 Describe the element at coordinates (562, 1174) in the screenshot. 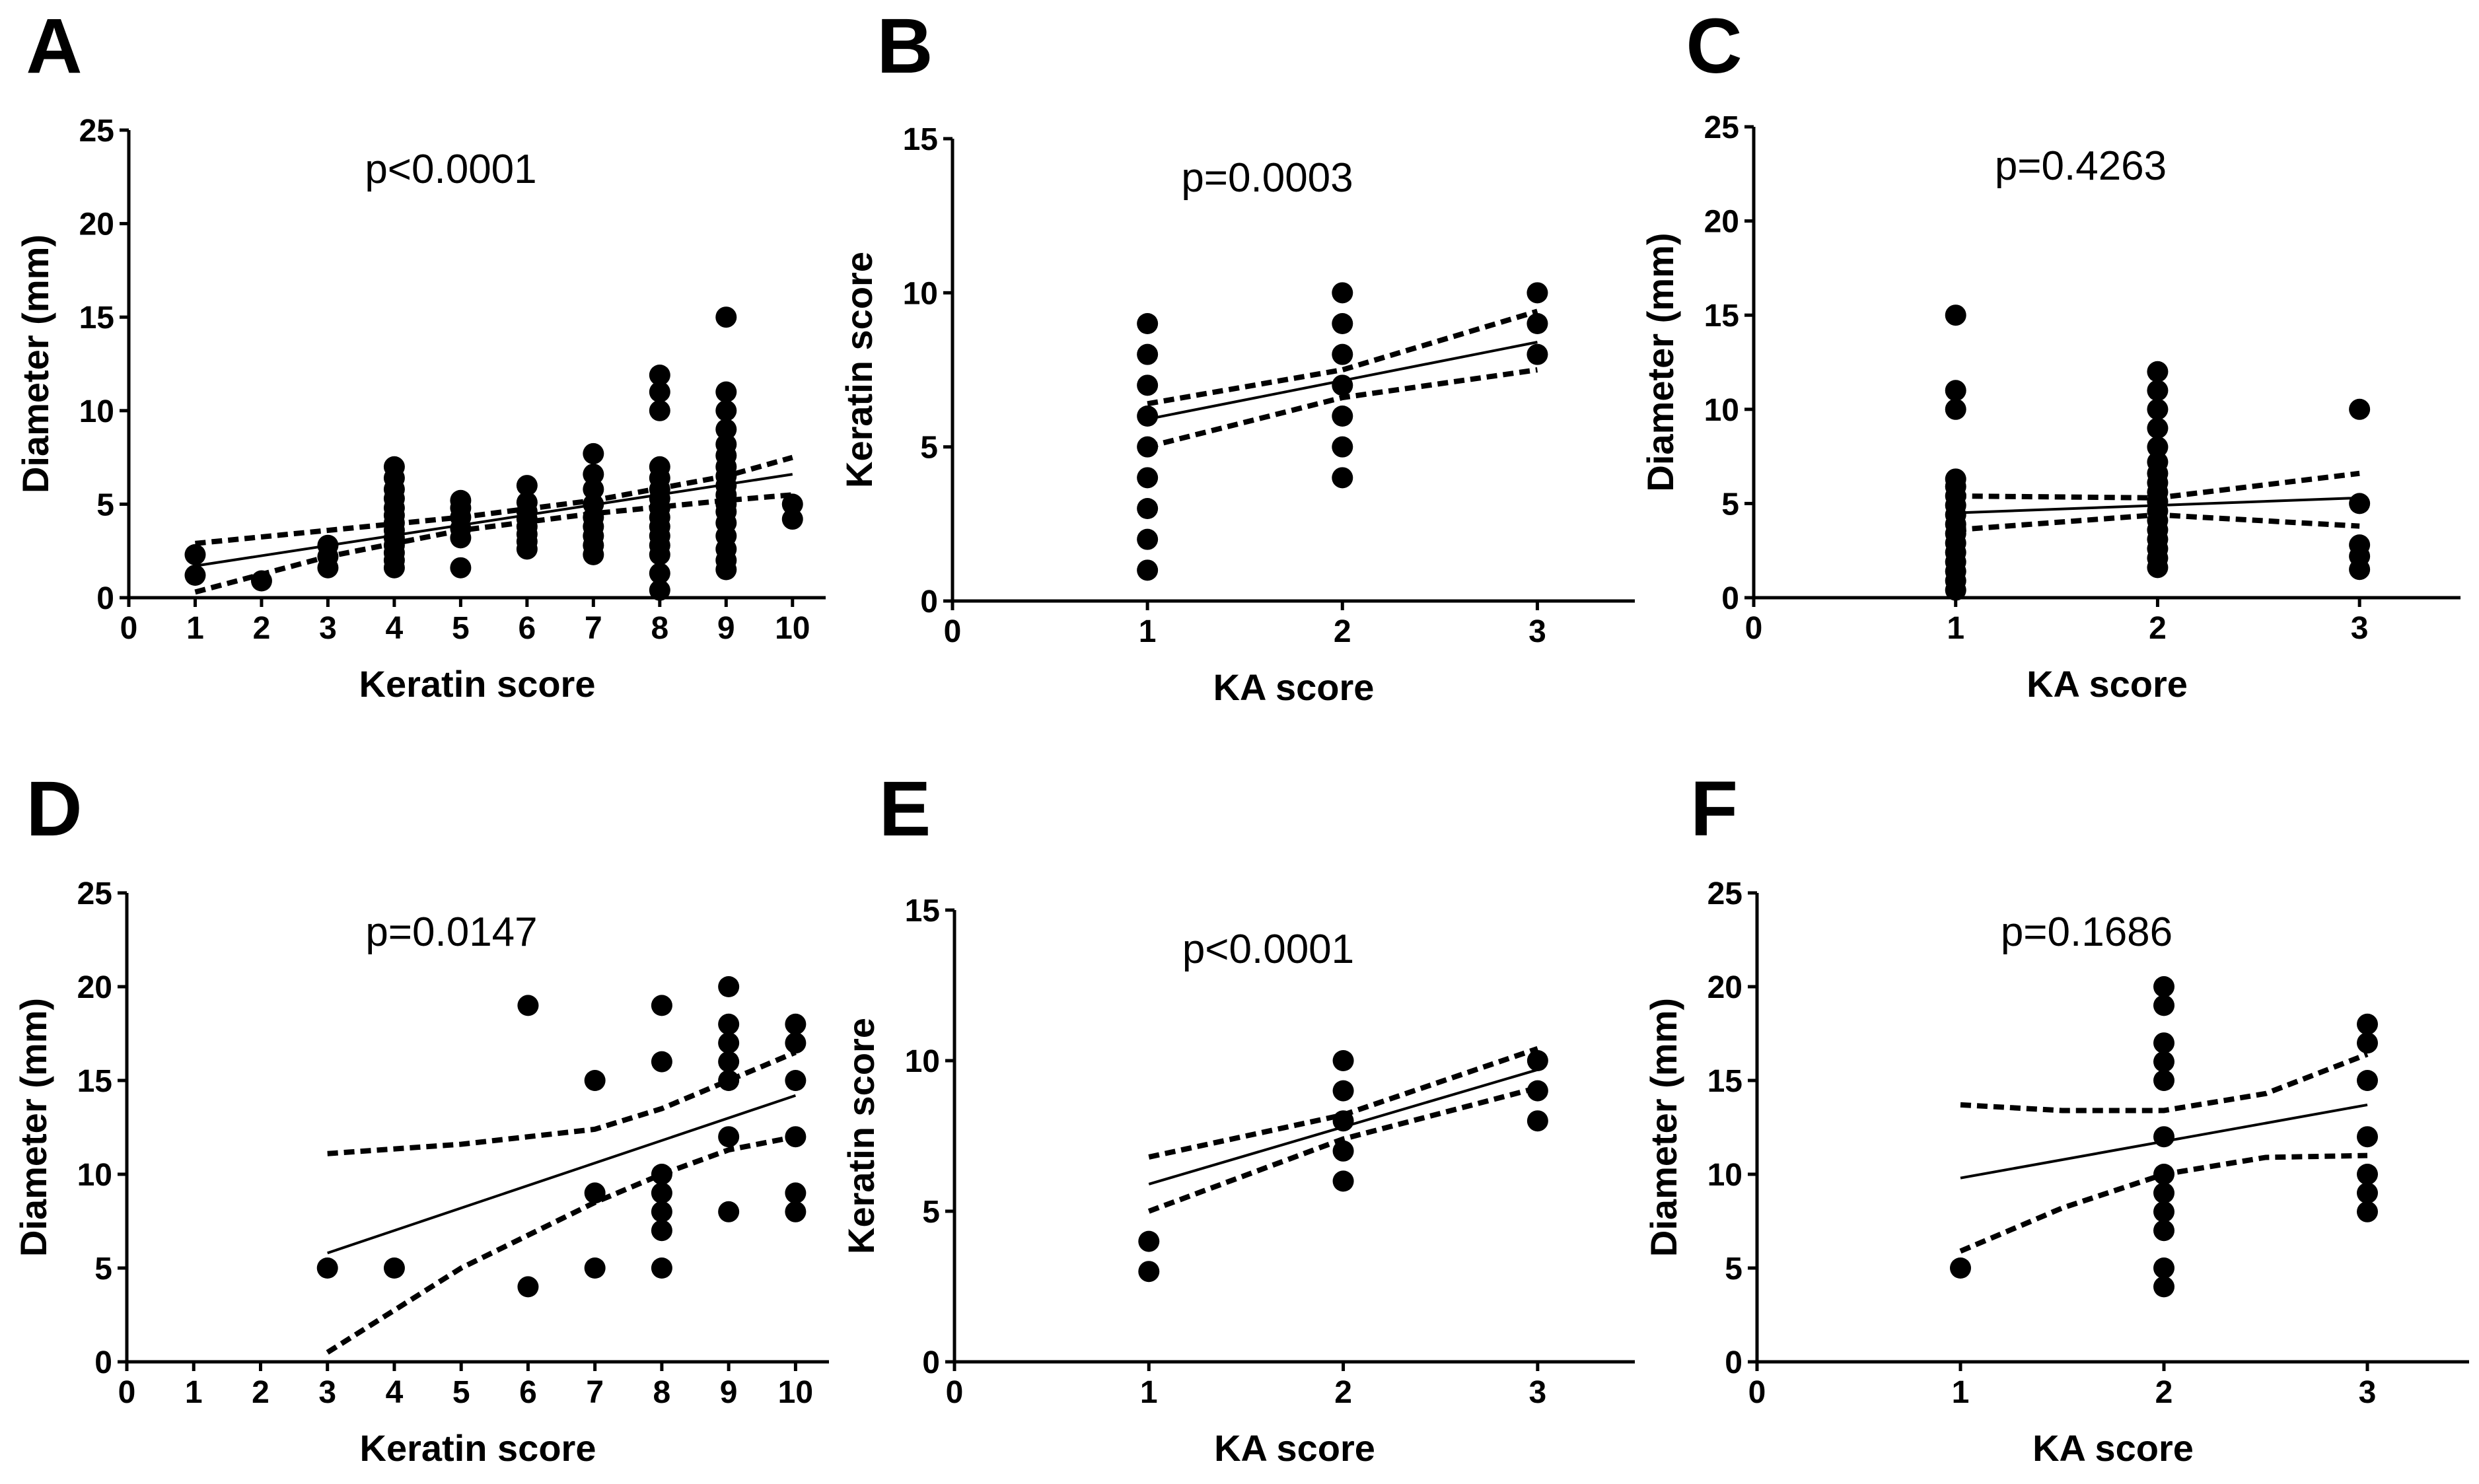

I see `regression-line` at that location.